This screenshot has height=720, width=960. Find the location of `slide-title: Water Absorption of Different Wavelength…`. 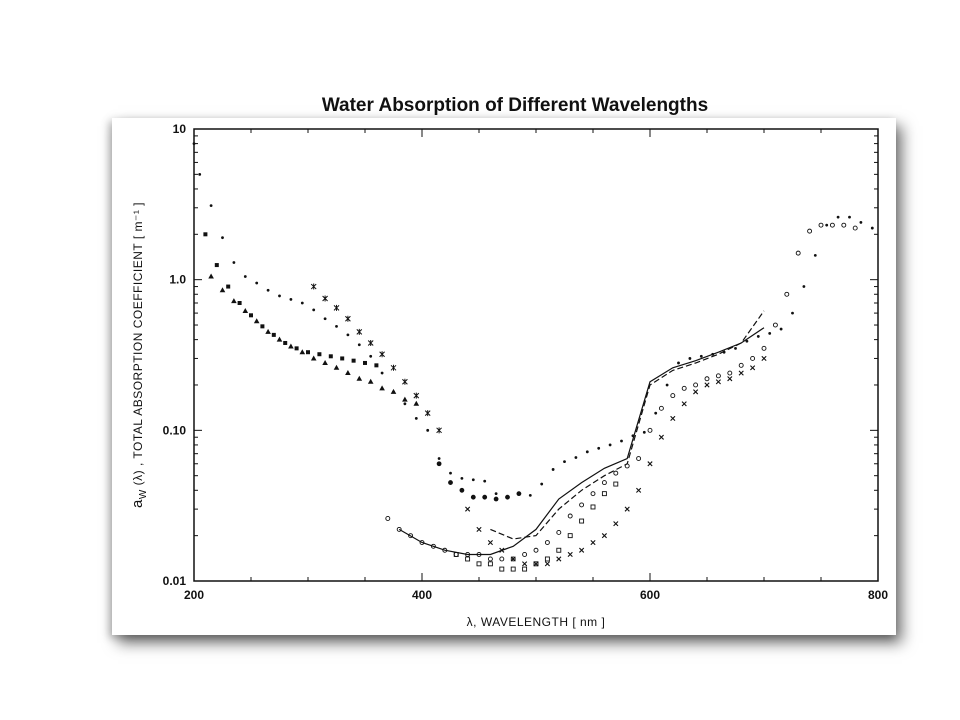

slide-title: Water Absorption of Different Wavelength… is located at coordinates (515, 105).